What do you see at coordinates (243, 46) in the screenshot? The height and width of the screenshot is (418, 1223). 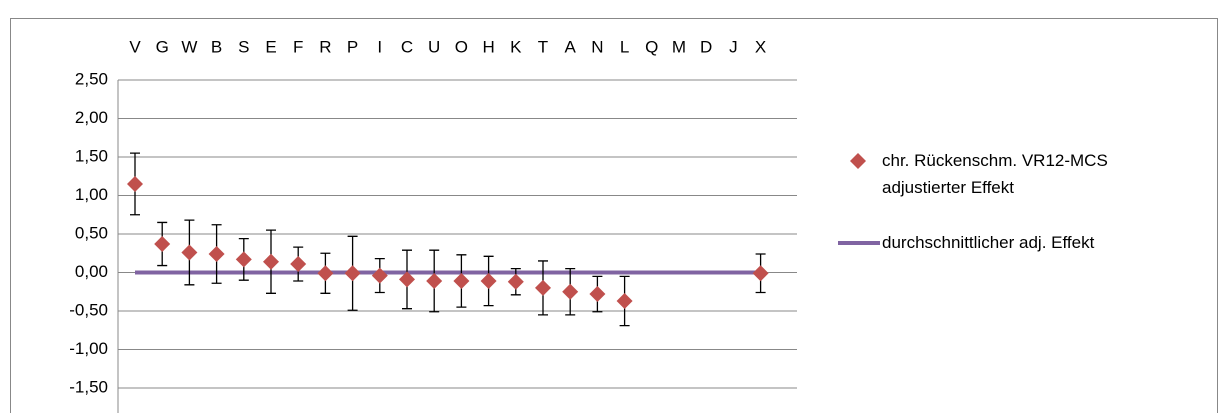 I see `x-tick-label: S` at bounding box center [243, 46].